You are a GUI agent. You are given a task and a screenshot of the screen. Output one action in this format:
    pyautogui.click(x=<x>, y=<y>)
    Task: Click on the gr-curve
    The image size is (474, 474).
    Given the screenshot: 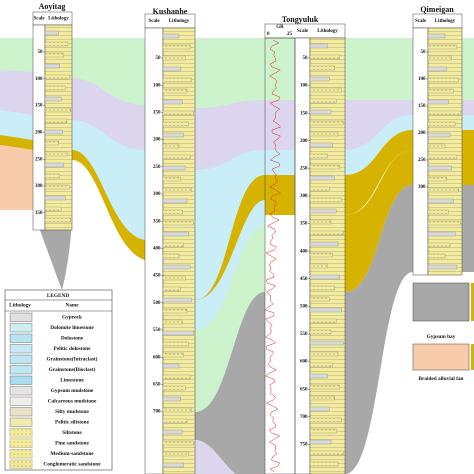 What is the action you would take?
    pyautogui.click(x=272, y=256)
    